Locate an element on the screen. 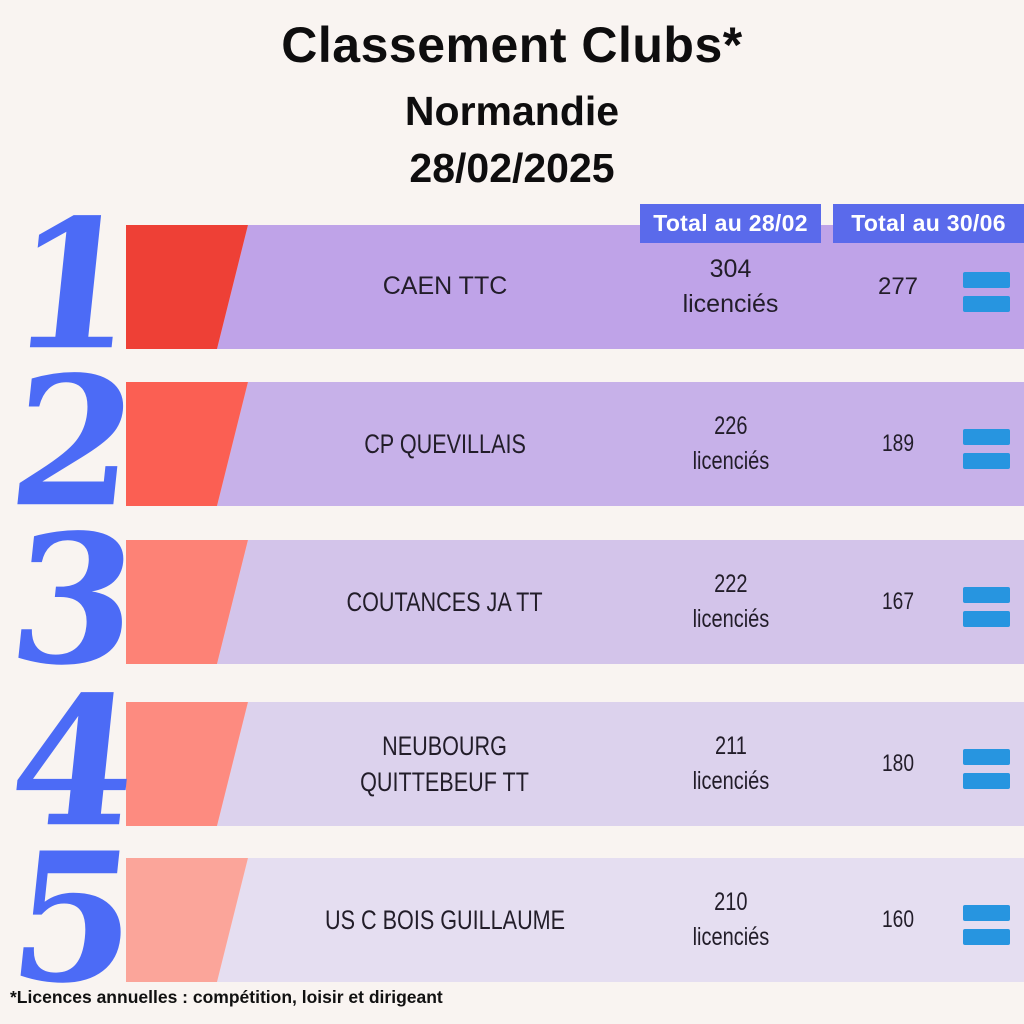 The height and width of the screenshot is (1024, 1024). count-previous: 189 is located at coordinates (898, 443).